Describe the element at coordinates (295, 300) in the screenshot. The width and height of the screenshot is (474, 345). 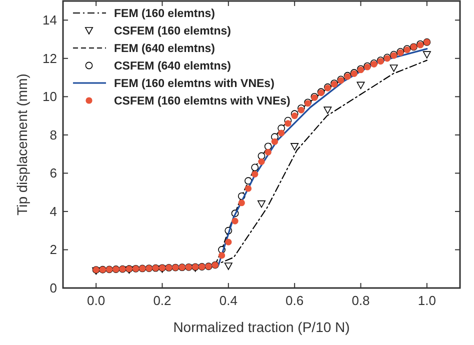
I see `x-tick-label: 0.6` at that location.